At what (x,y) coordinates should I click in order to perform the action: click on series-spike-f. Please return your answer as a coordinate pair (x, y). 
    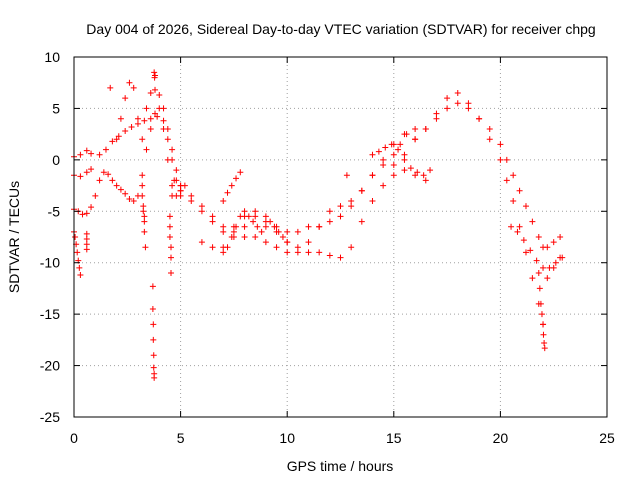
    Looking at the image, I should click on (541, 311).